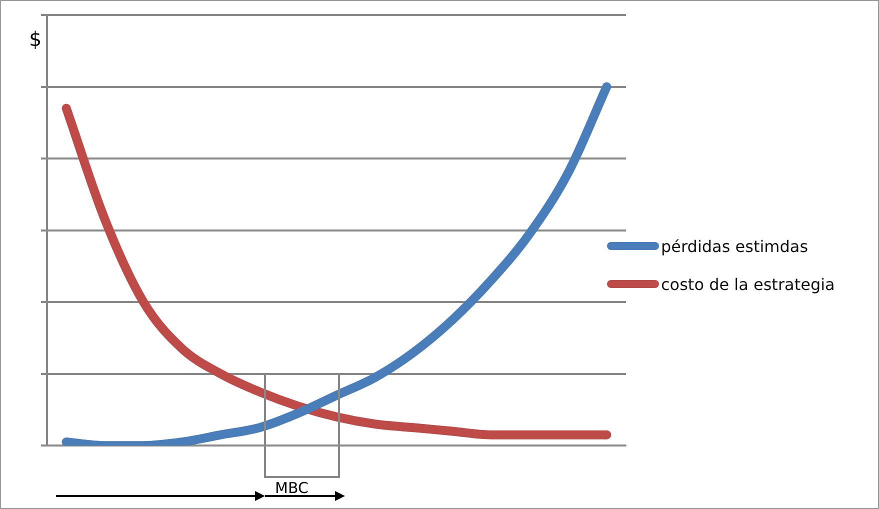 This screenshot has height=509, width=879. I want to click on text: MBC, so click(291, 488).